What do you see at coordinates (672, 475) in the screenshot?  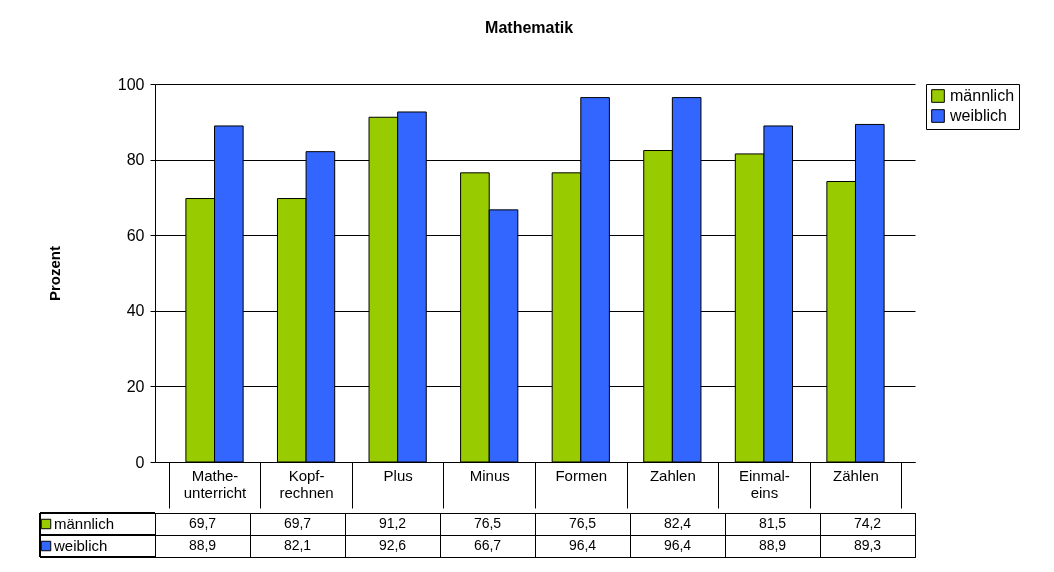 I see `x-tick-label: Zahlen` at bounding box center [672, 475].